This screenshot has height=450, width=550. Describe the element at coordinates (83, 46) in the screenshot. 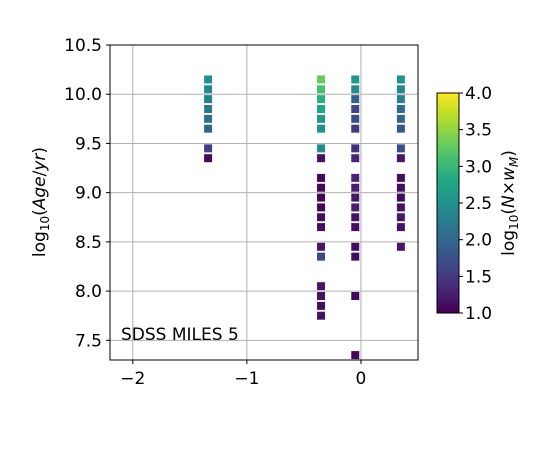

I see `y-tick-label: 10.5` at that location.